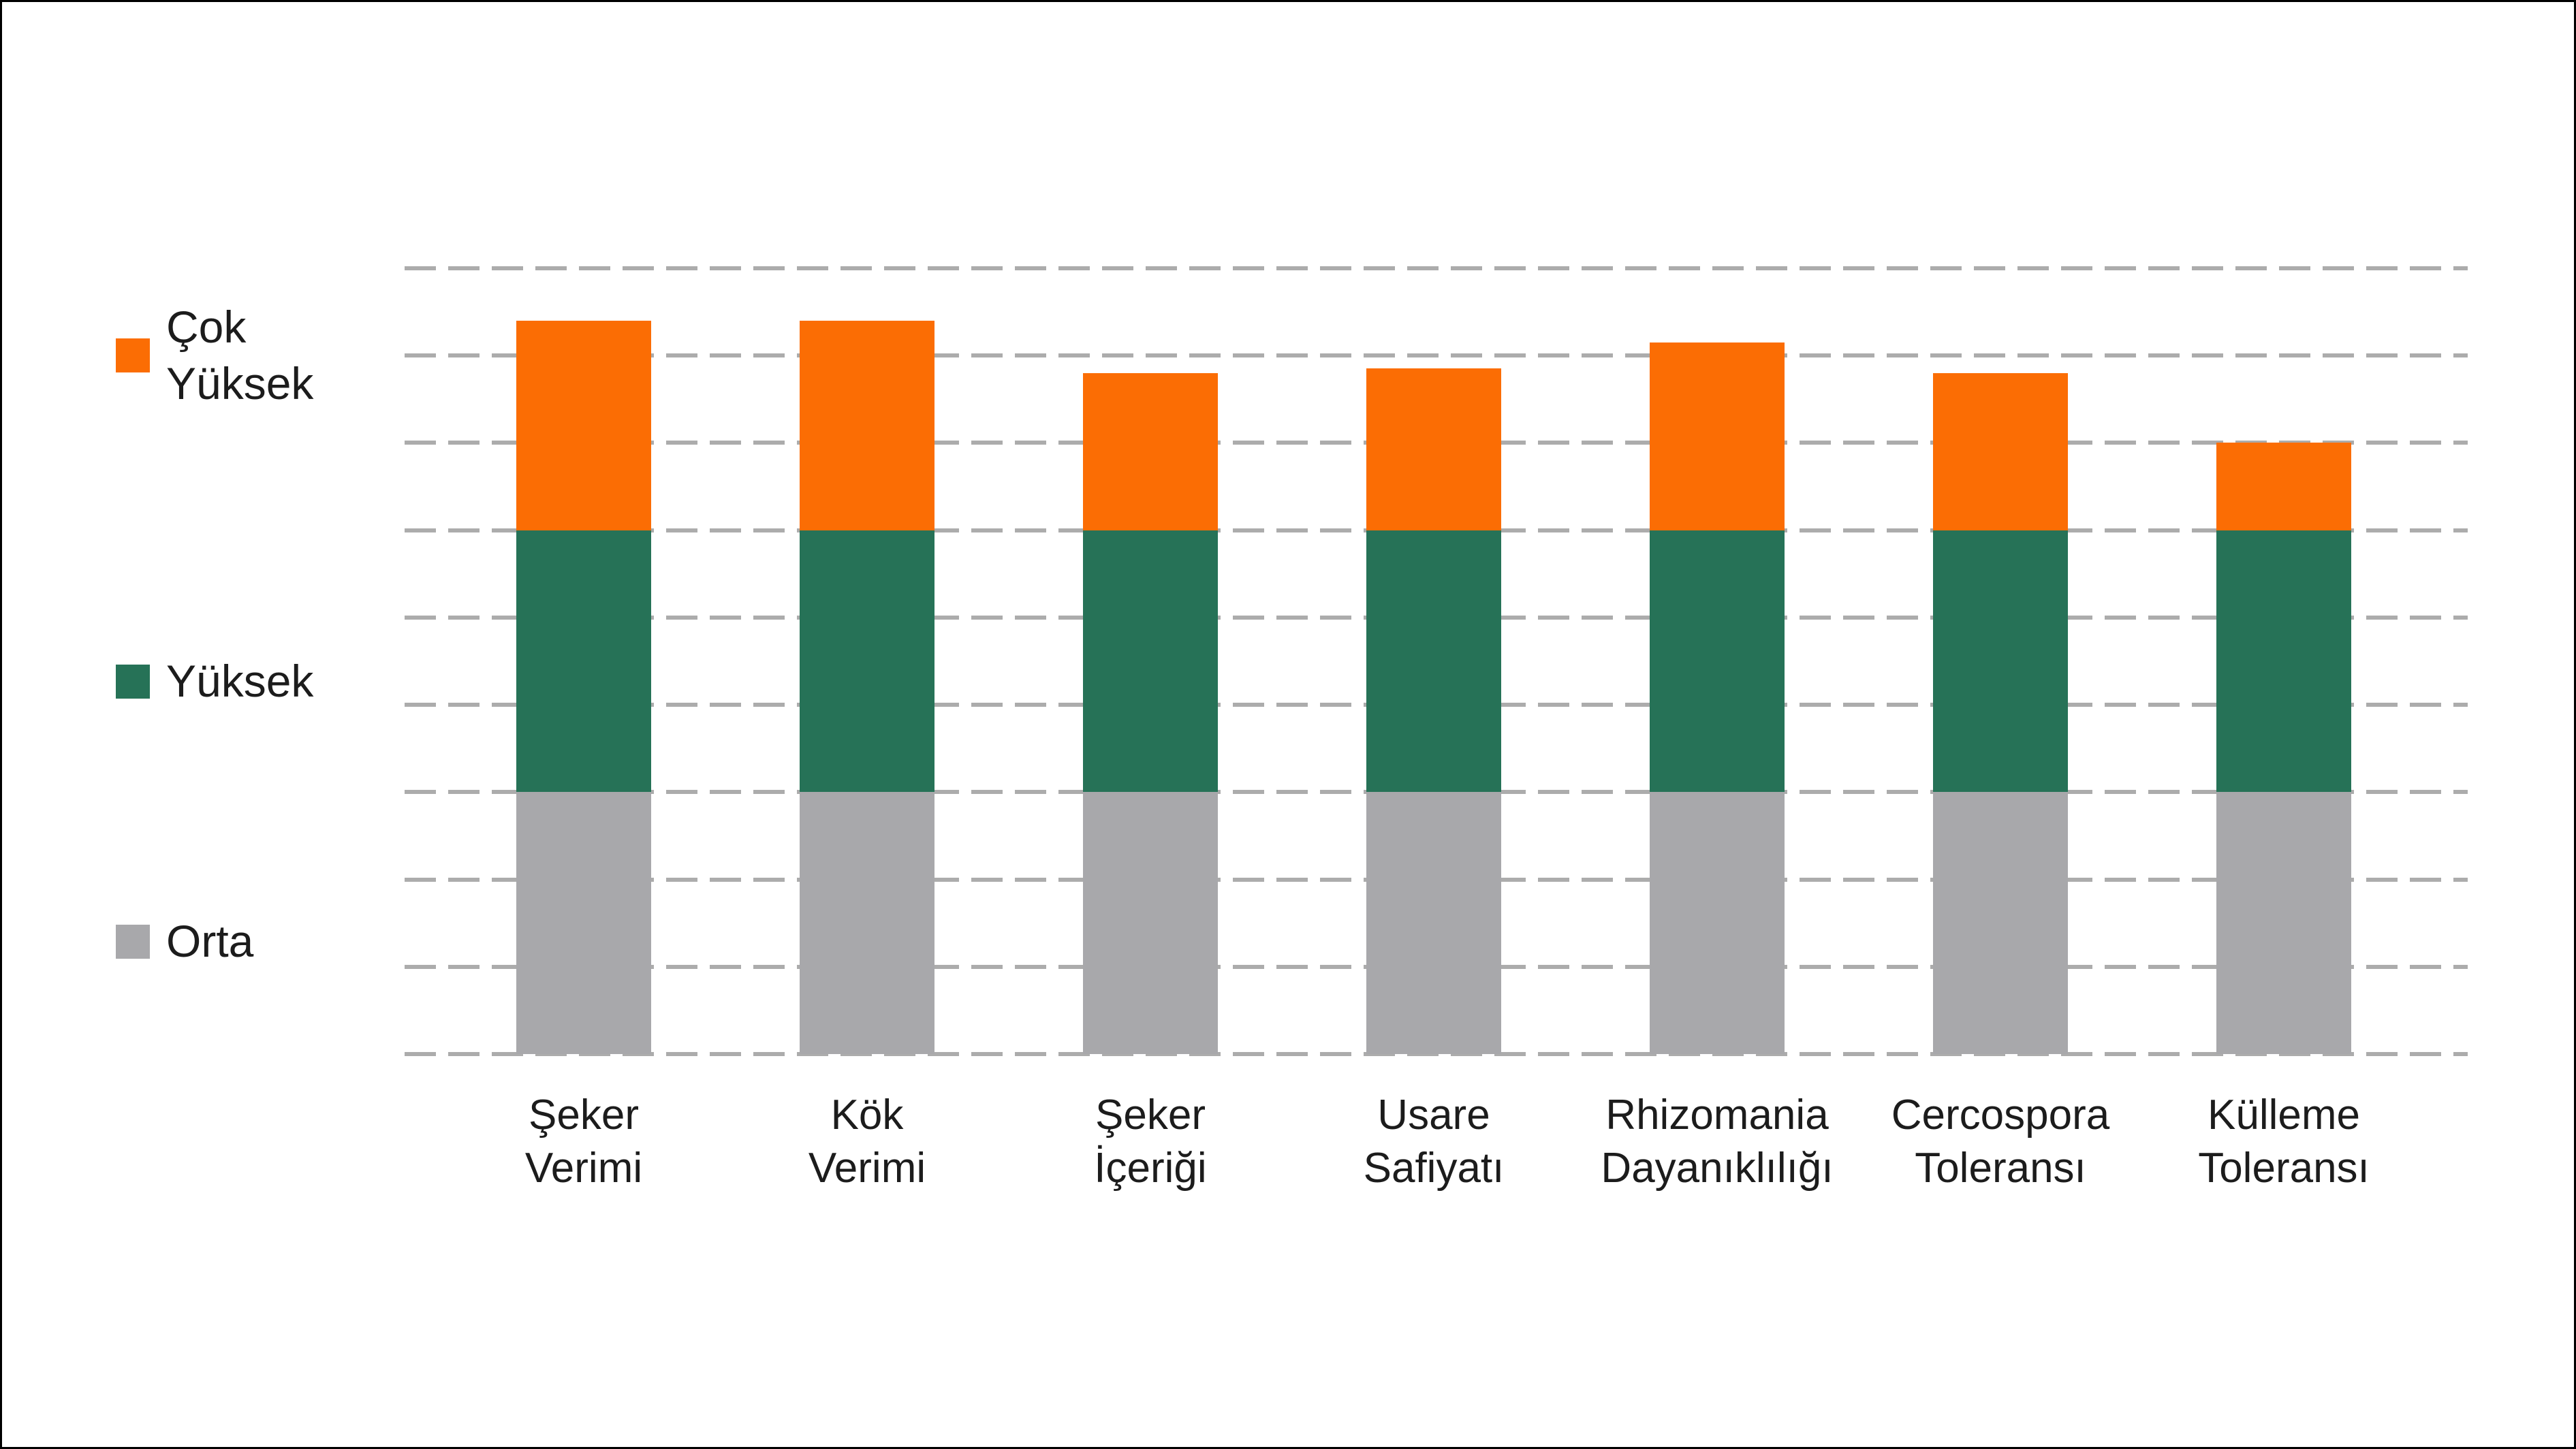  Describe the element at coordinates (286, 724) in the screenshot. I see `legend: Çok Yüksek Yüksek Orta` at that location.